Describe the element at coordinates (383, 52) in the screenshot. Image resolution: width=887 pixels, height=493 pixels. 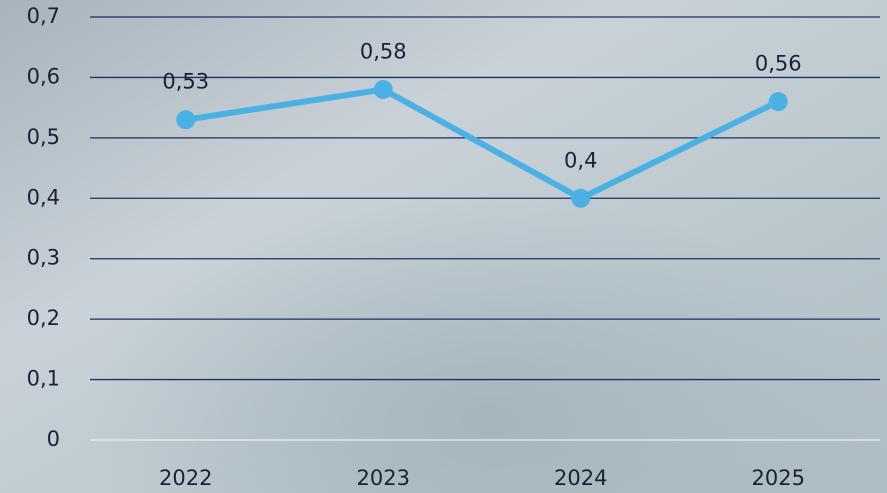
I see `data-label: 0,58` at that location.